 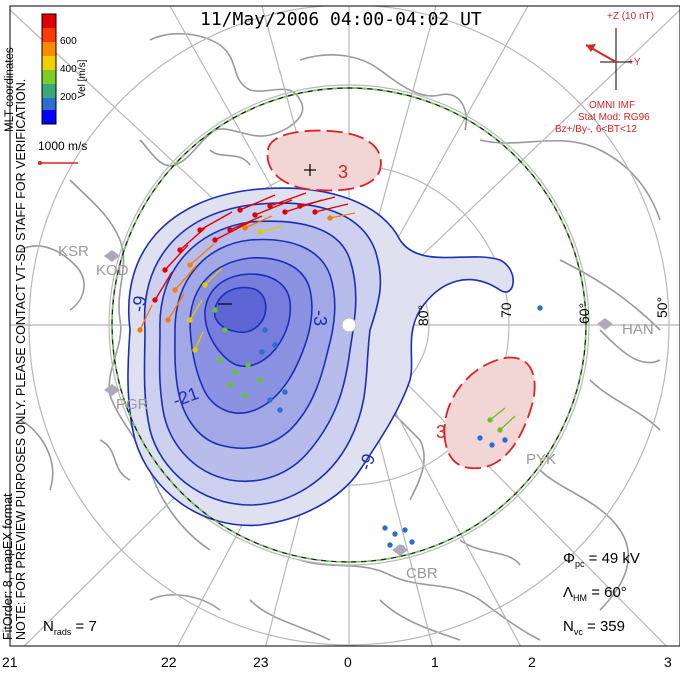 I want to click on mlt-tick-22: 22, so click(x=169, y=662).